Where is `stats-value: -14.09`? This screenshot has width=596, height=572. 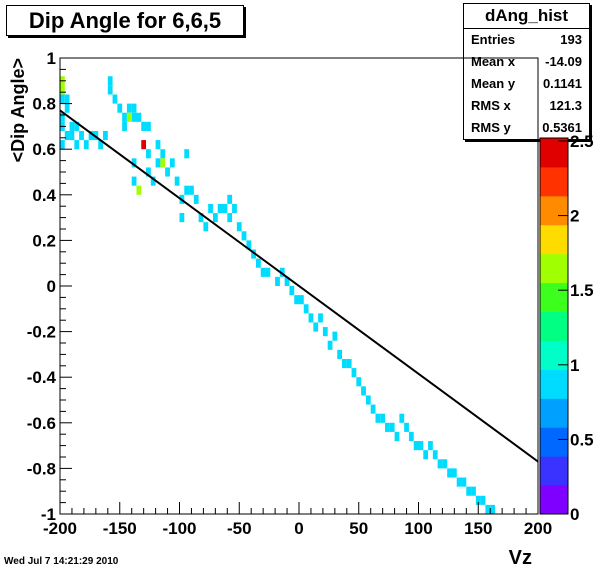 stats-value: -14.09 is located at coordinates (563, 61).